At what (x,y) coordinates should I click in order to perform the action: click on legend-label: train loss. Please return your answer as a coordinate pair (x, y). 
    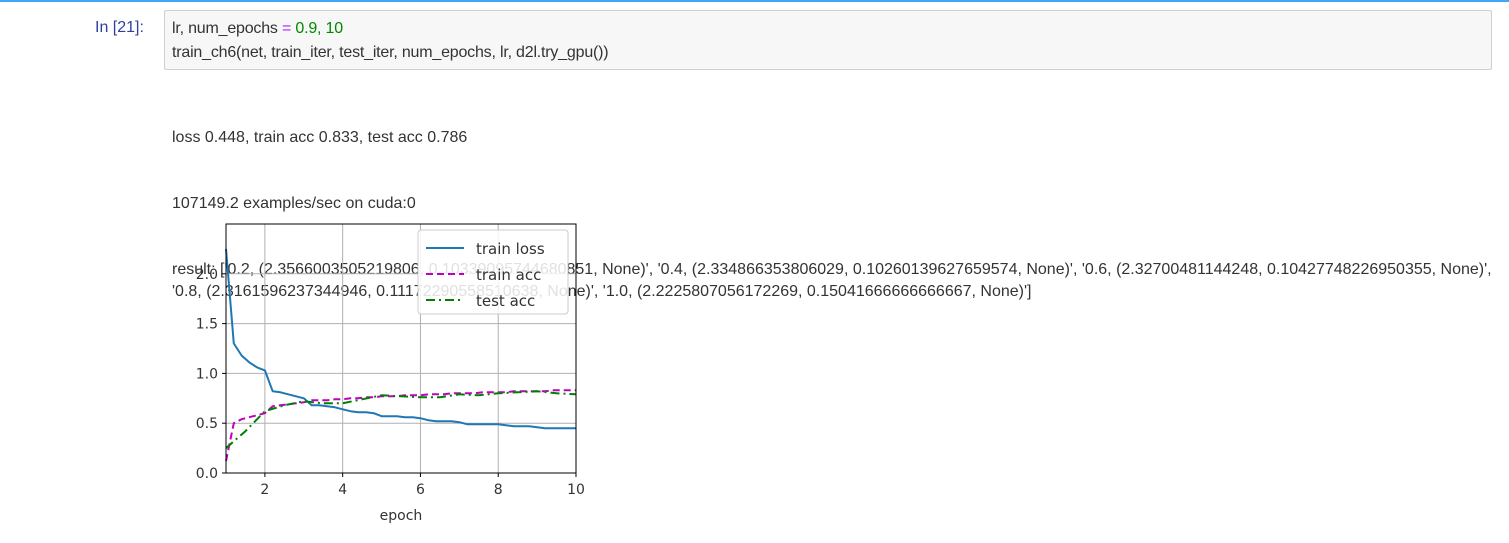
    Looking at the image, I should click on (510, 249).